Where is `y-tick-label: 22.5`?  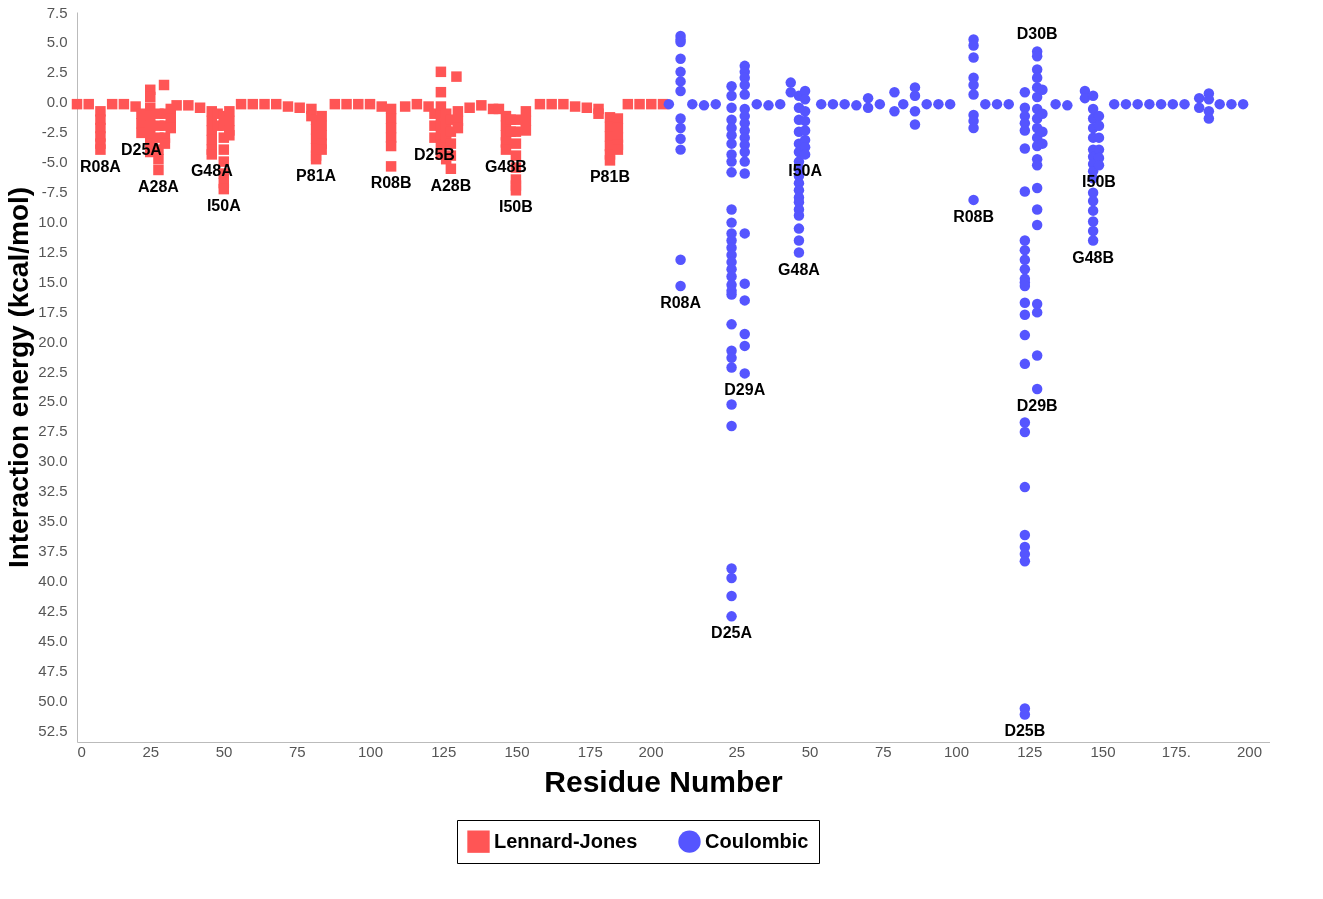 y-tick-label: 22.5 is located at coordinates (53, 371).